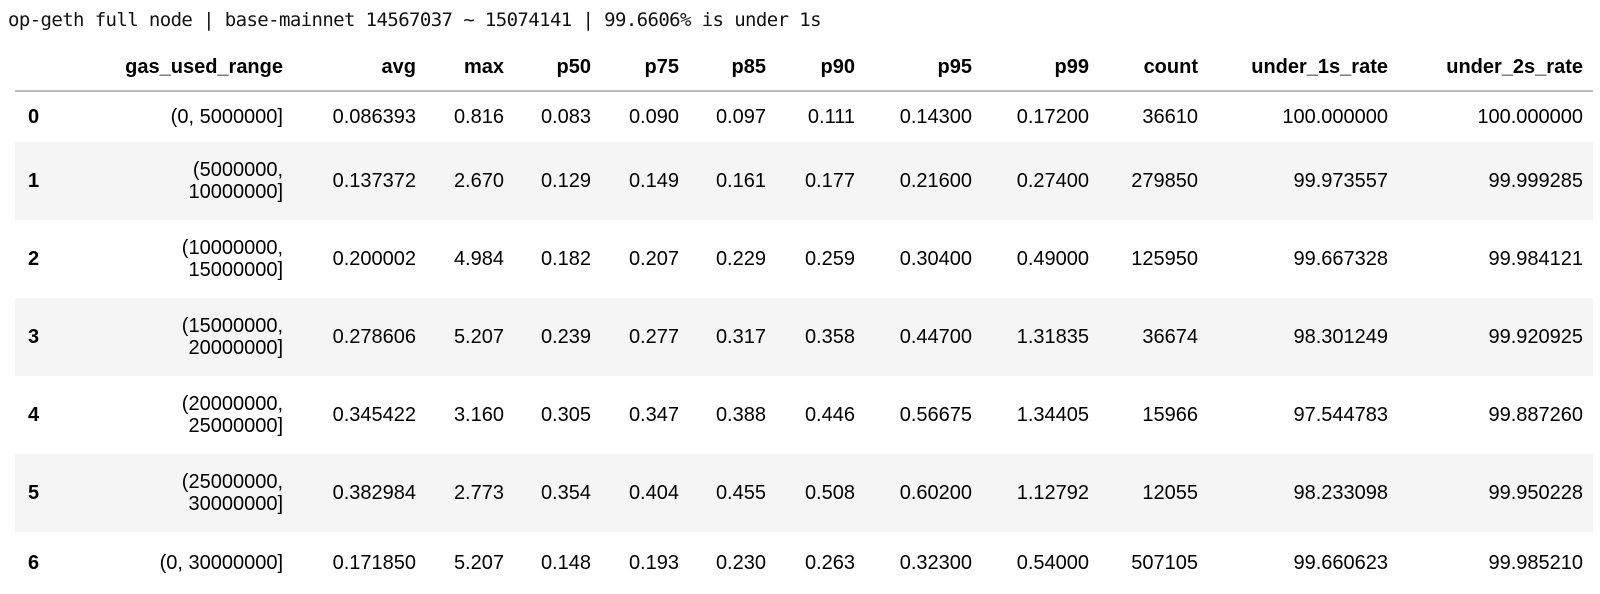  Describe the element at coordinates (34, 336) in the screenshot. I see `row-index: 3` at that location.